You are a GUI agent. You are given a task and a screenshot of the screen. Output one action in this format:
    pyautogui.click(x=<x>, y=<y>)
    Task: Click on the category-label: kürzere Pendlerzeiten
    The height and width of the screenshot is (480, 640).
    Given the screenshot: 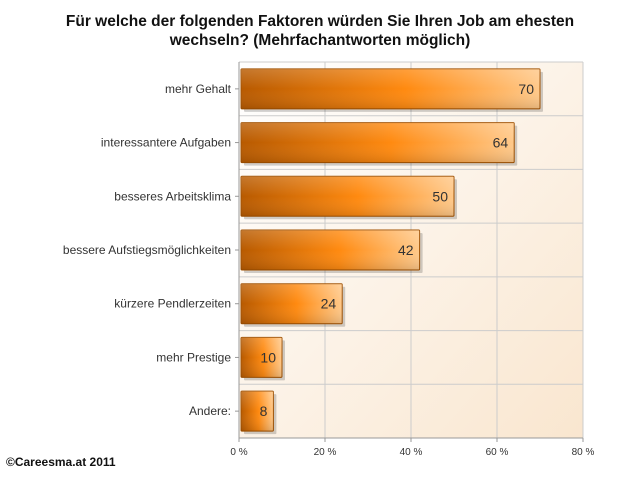 What is the action you would take?
    pyautogui.click(x=172, y=304)
    